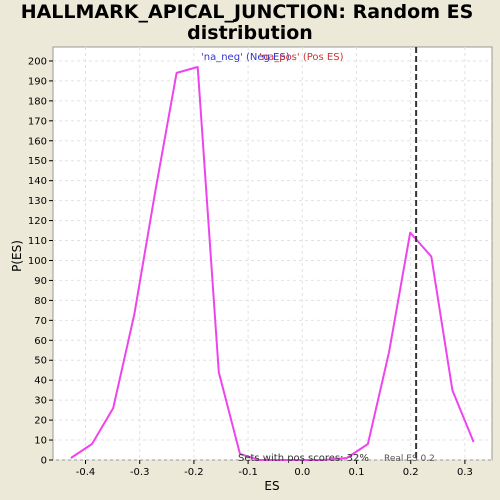 This screenshot has width=500, height=500. What do you see at coordinates (37, 61) in the screenshot?
I see `y-tick-label: 200` at bounding box center [37, 61].